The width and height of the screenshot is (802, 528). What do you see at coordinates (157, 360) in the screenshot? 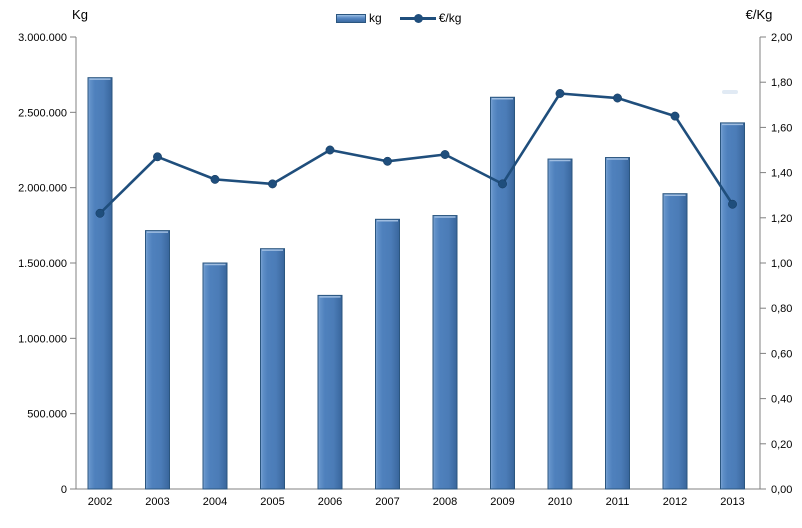
I see `bar-2003` at bounding box center [157, 360].